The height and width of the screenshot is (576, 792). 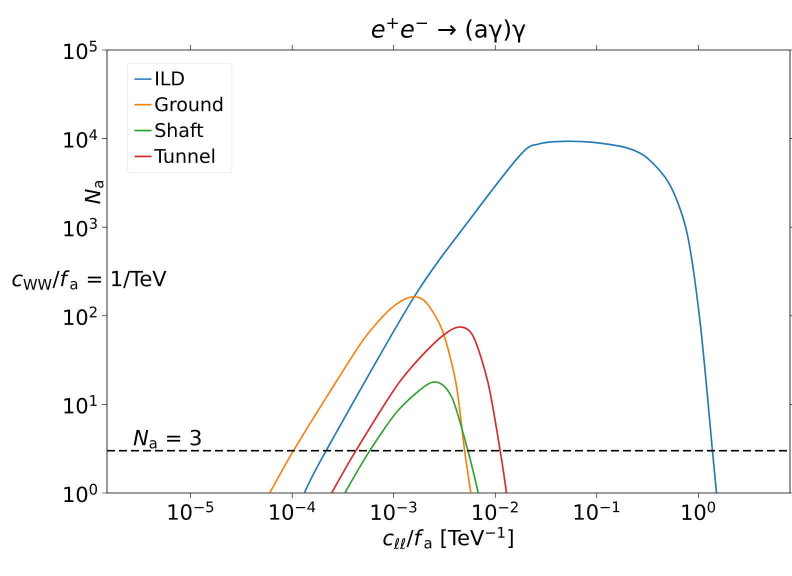 I want to click on ref-line-label: N$_{a}$ = 3, so click(x=167, y=439).